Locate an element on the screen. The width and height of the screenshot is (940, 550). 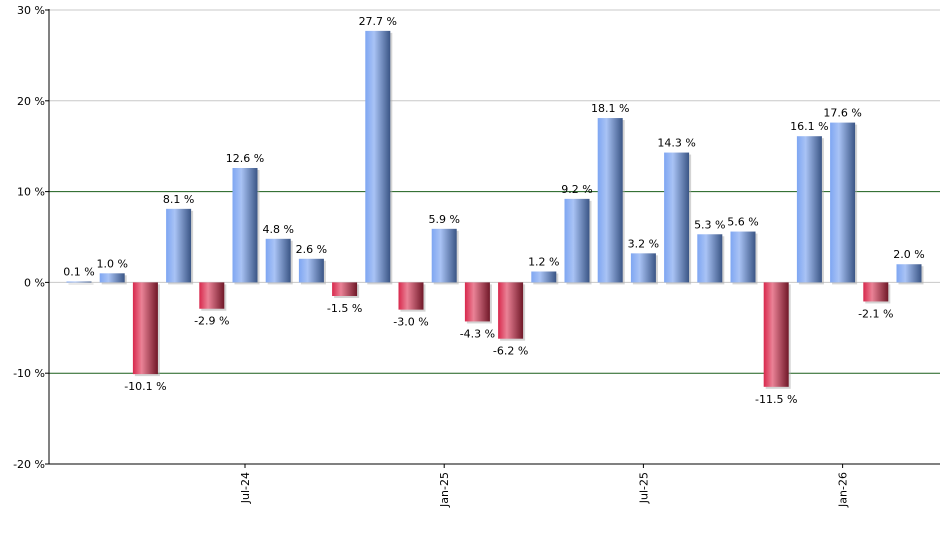
data-label: 4.8 % is located at coordinates (277, 229).